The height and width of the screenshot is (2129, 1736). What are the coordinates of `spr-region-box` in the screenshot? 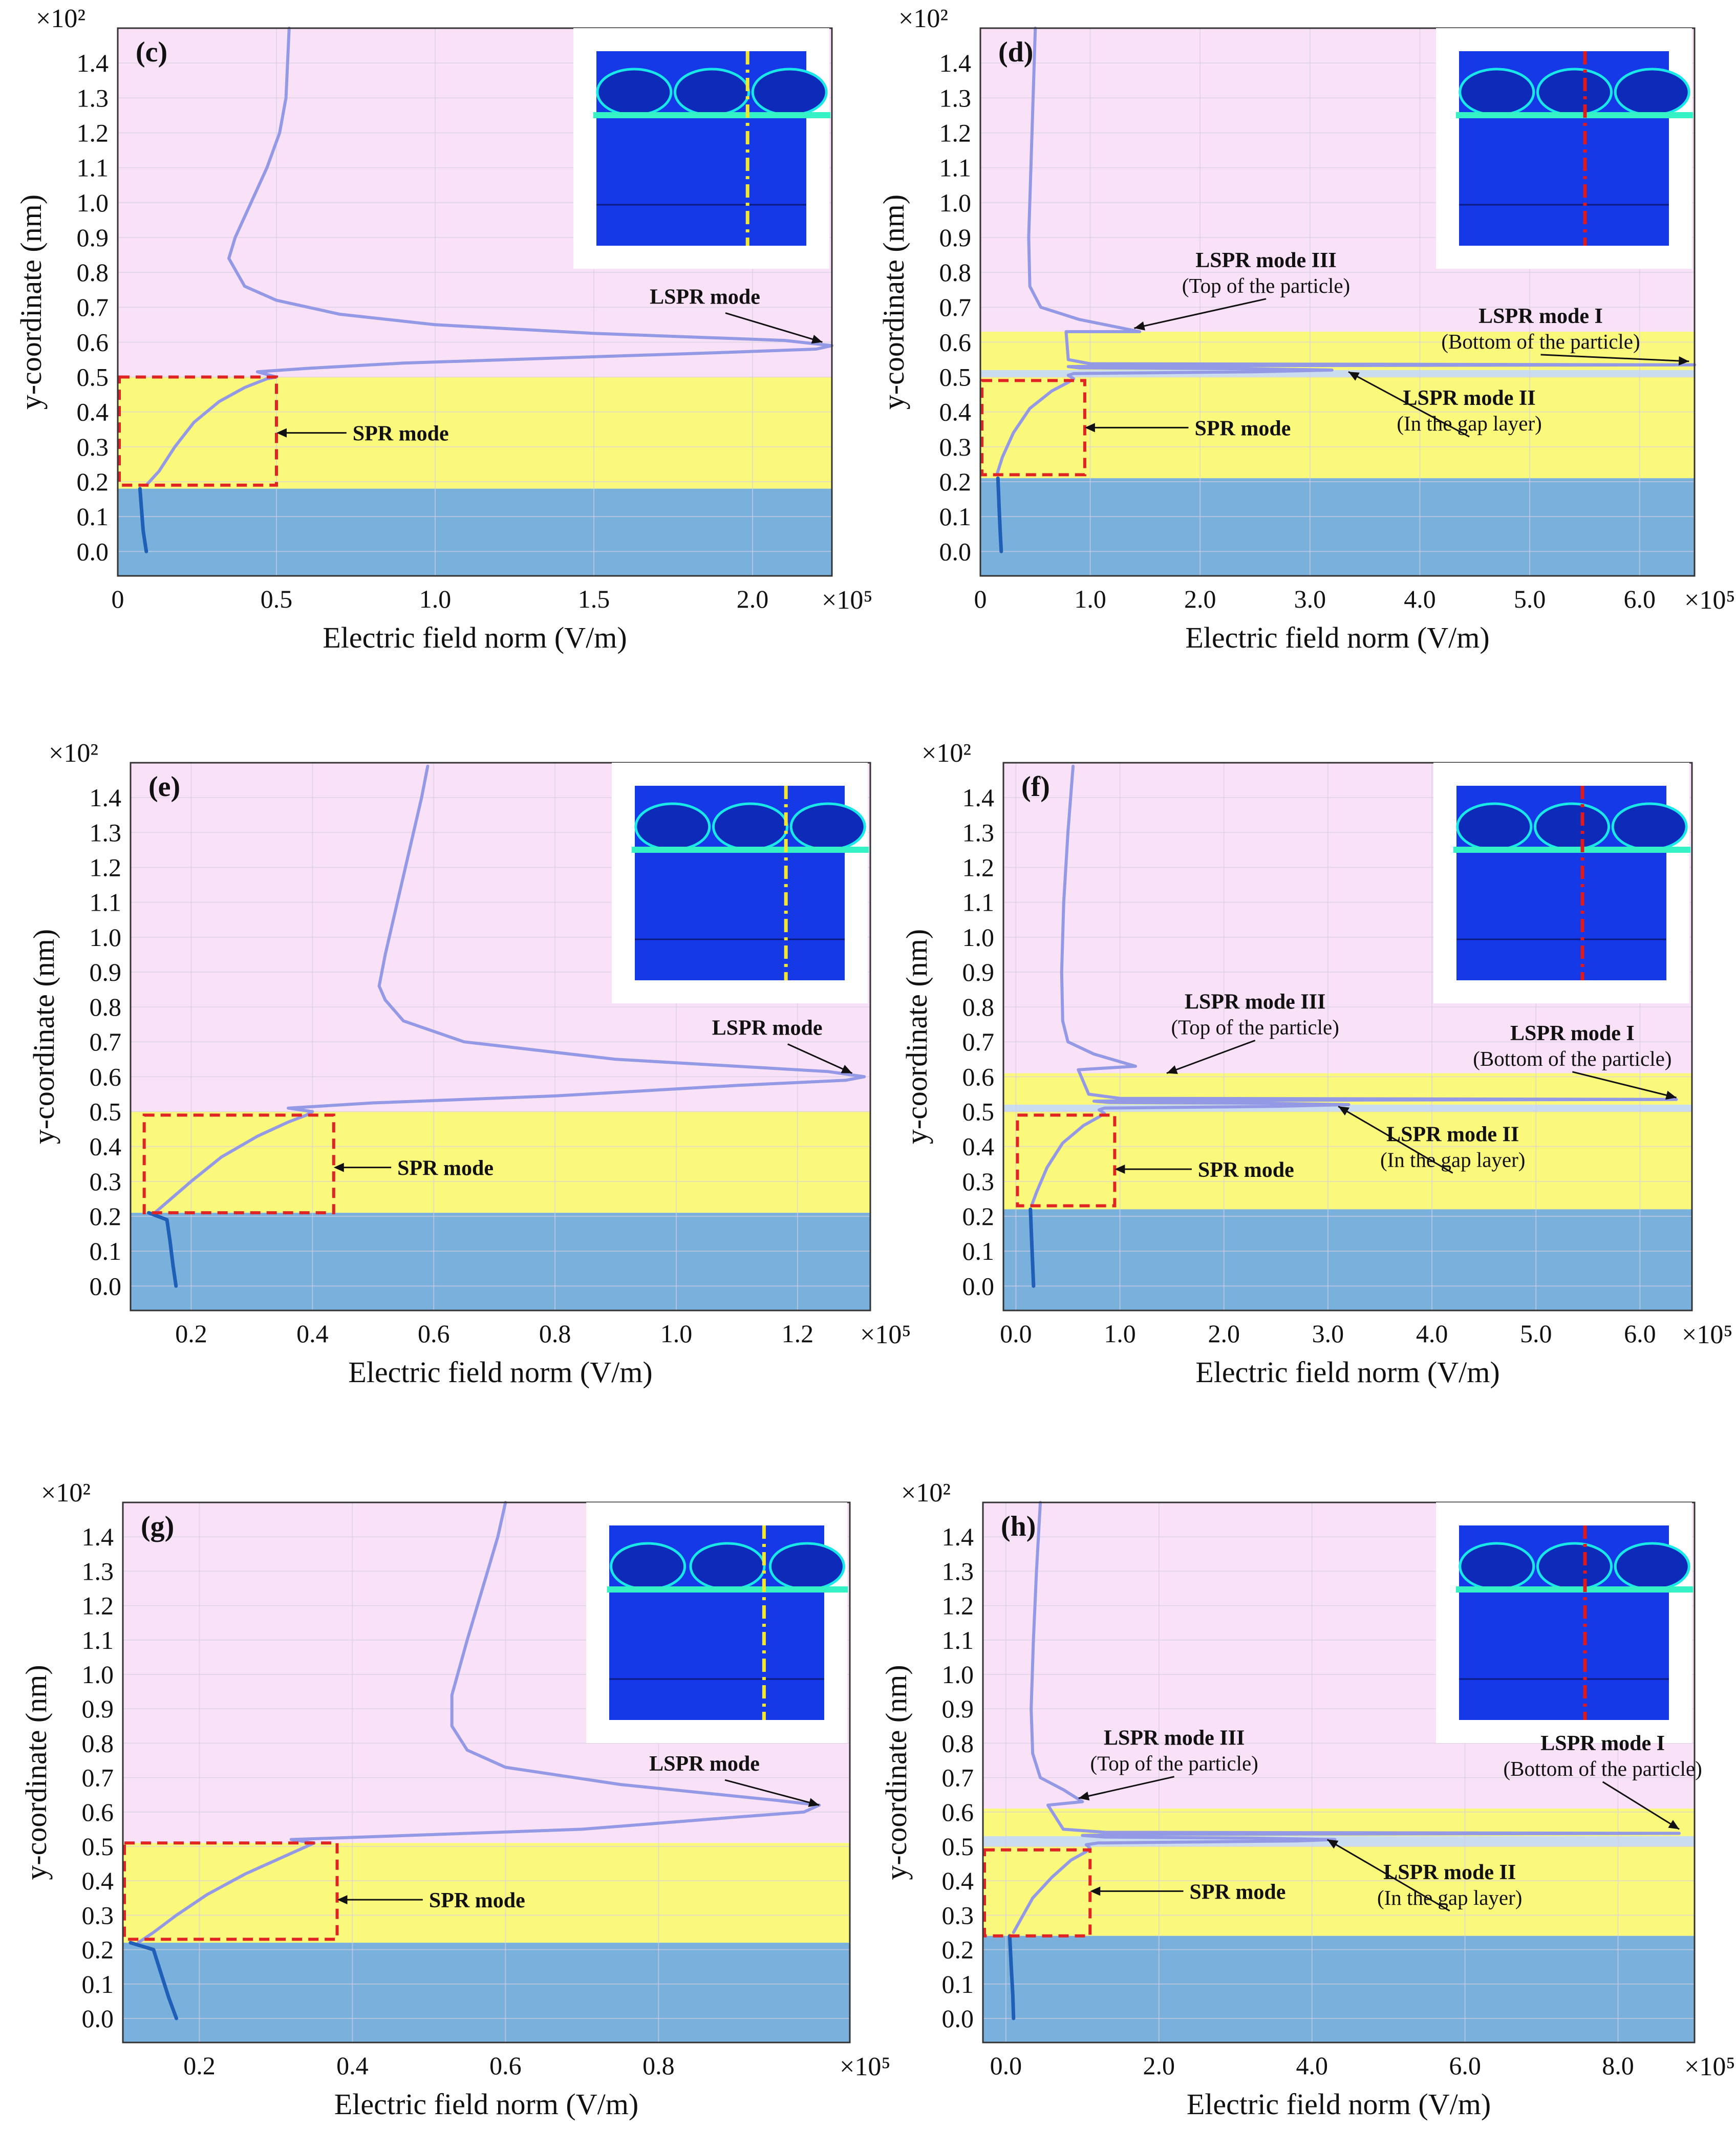 It's located at (238, 1164).